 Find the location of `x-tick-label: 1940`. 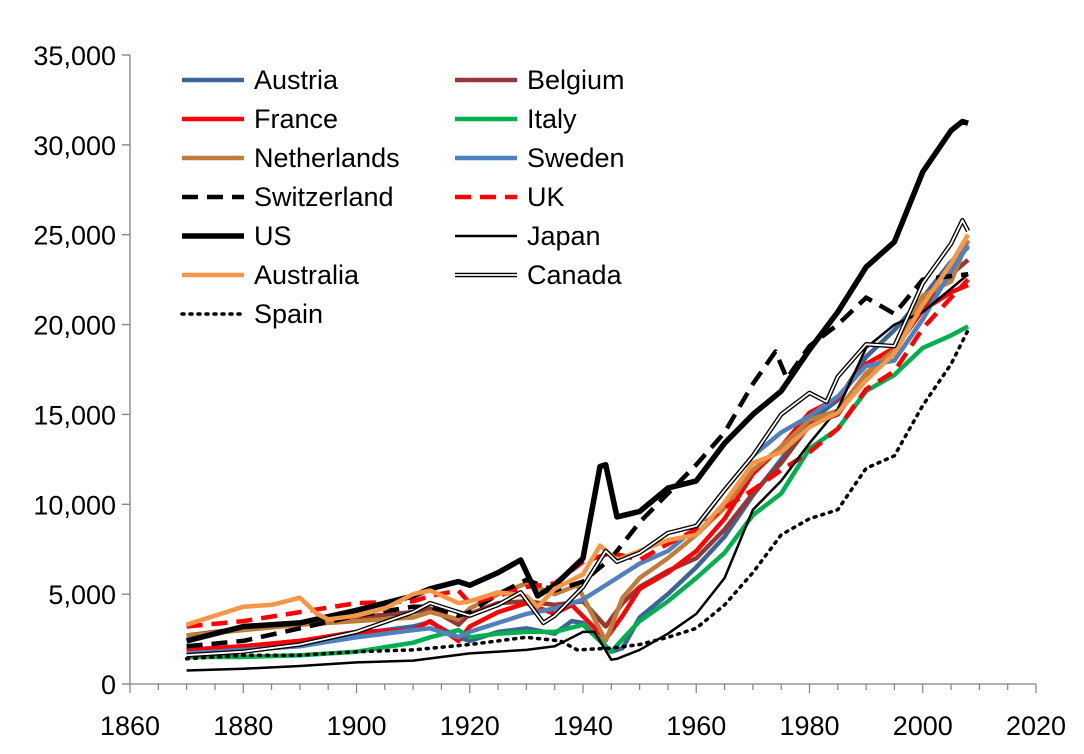

x-tick-label: 1940 is located at coordinates (583, 726).